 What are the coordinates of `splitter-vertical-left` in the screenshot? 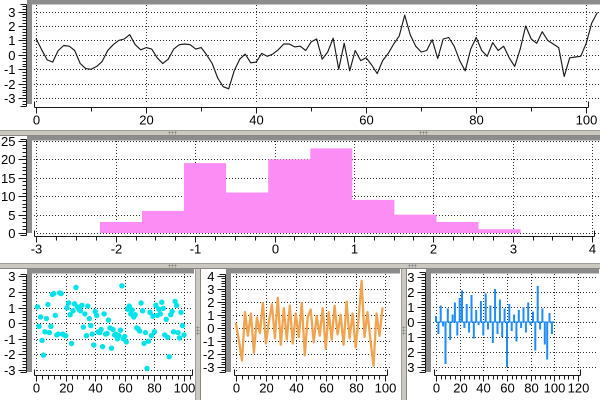 It's located at (198, 334).